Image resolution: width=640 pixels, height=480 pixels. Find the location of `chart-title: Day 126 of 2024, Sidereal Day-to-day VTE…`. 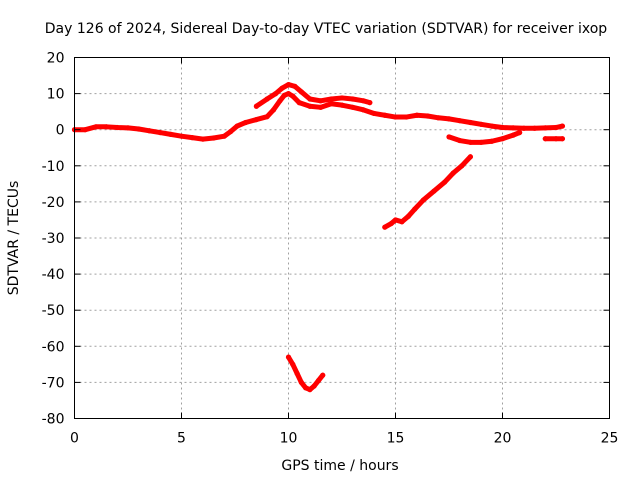

chart-title: Day 126 of 2024, Sidereal Day-to-day VTE… is located at coordinates (326, 29).